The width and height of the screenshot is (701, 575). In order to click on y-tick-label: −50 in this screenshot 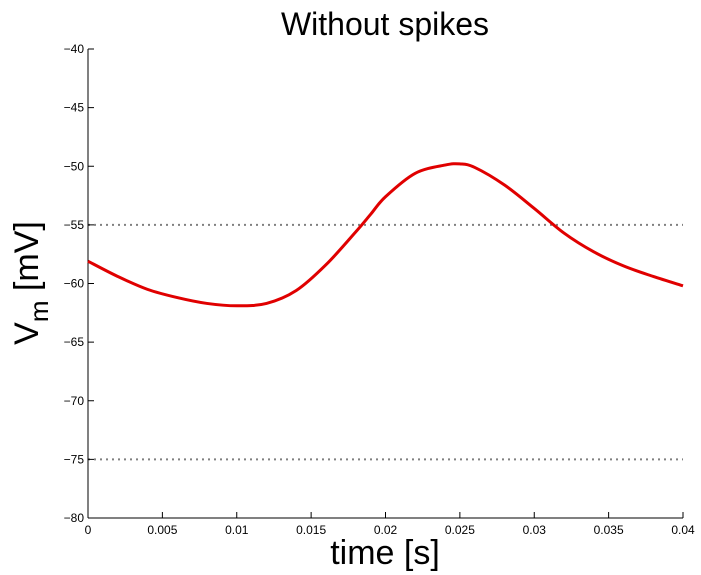, I will do `click(74, 166)`.